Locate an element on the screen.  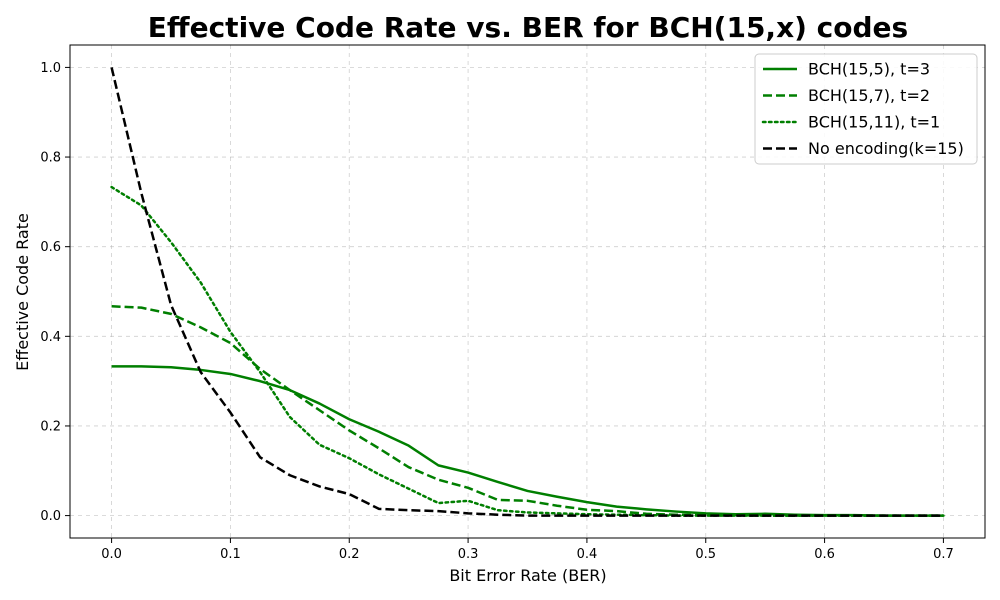
legend-box is located at coordinates (866, 109).